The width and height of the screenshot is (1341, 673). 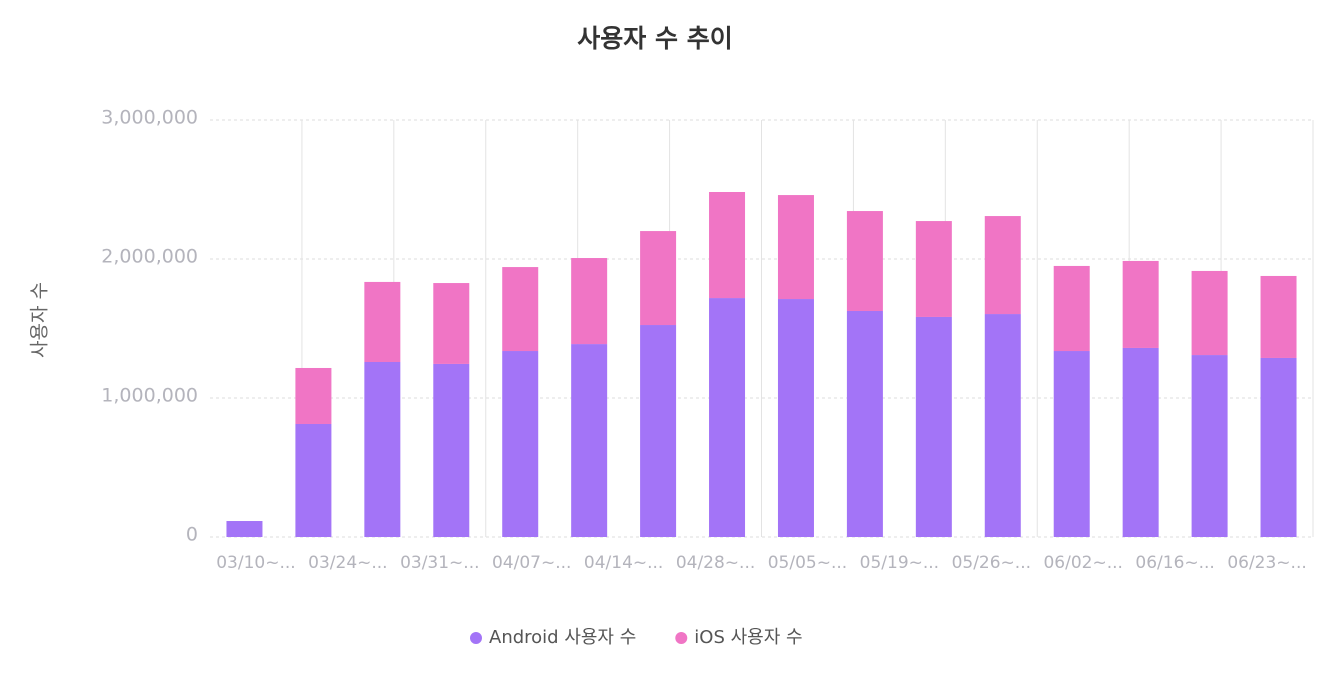 I want to click on legend-label: iOS 사용자 수, so click(x=748, y=637).